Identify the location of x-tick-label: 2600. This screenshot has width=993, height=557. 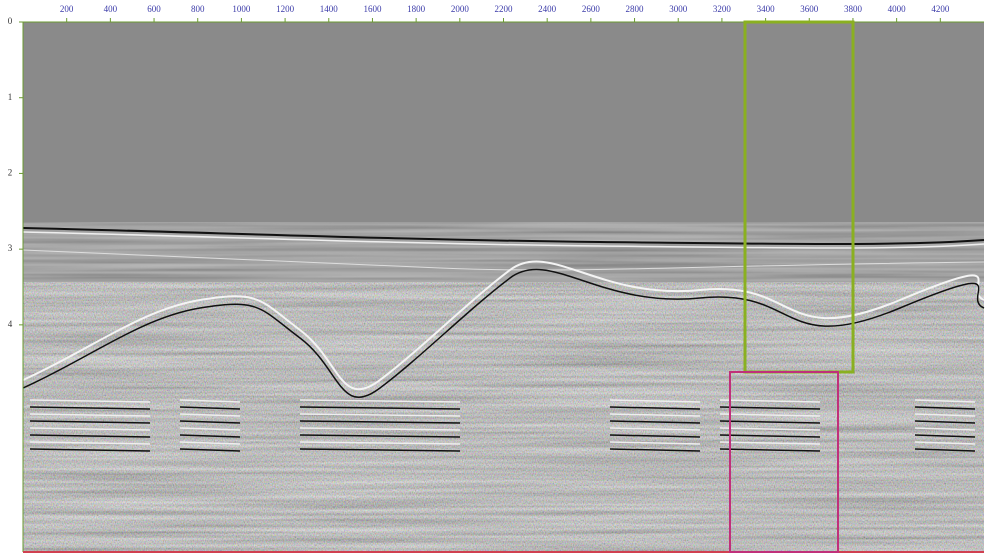
(591, 9).